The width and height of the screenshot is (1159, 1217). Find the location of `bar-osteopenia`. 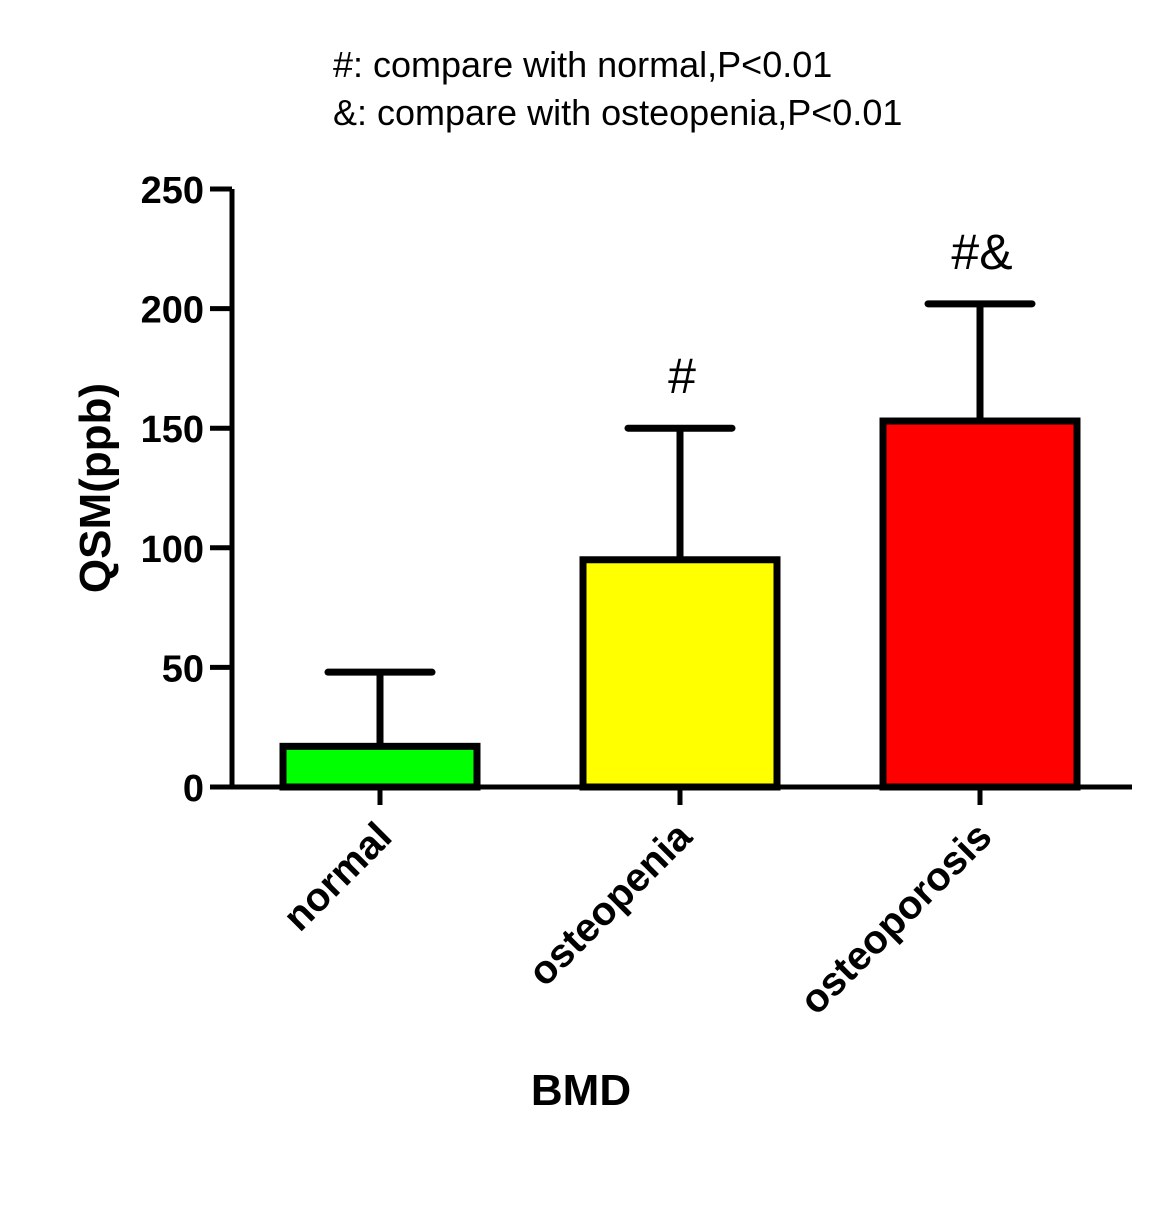

bar-osteopenia is located at coordinates (680, 673).